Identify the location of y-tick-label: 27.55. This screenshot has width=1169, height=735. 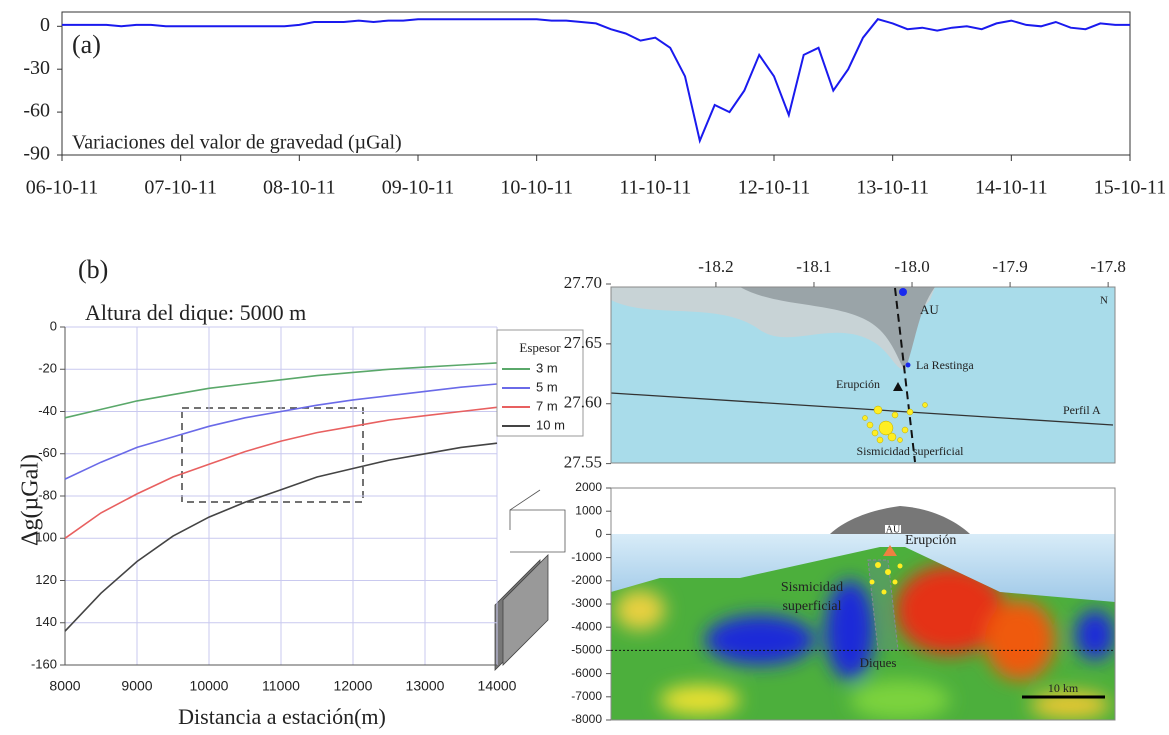
(583, 462).